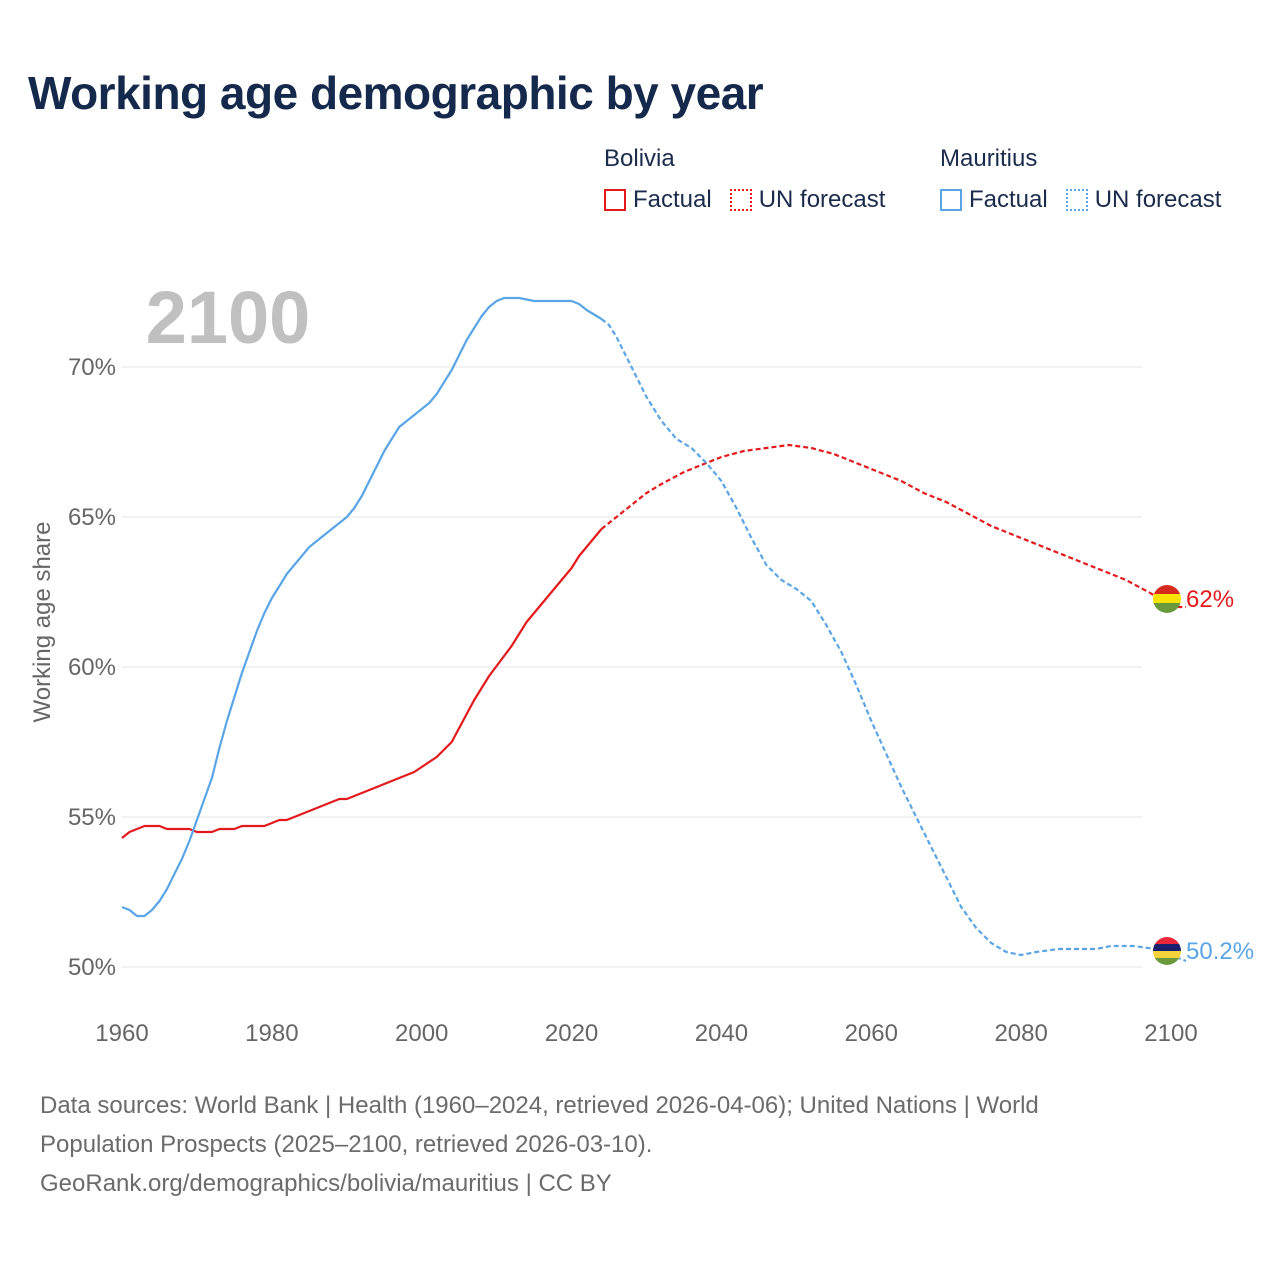  What do you see at coordinates (753, 178) in the screenshot?
I see `legend-group-bolivia: Bolivia Factual UN forecast` at bounding box center [753, 178].